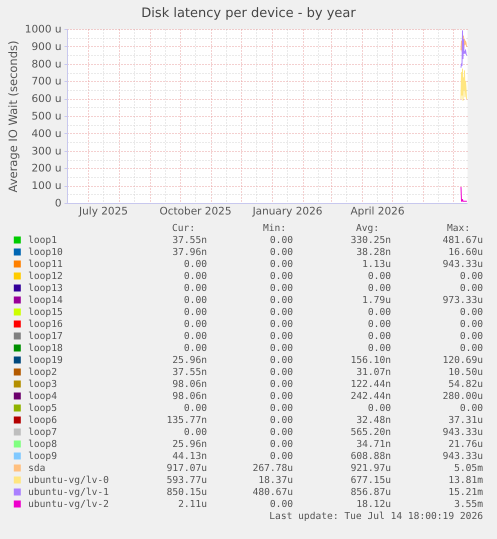 This screenshot has height=539, width=497. Describe the element at coordinates (370, 360) in the screenshot. I see `text: 156.10n` at that location.